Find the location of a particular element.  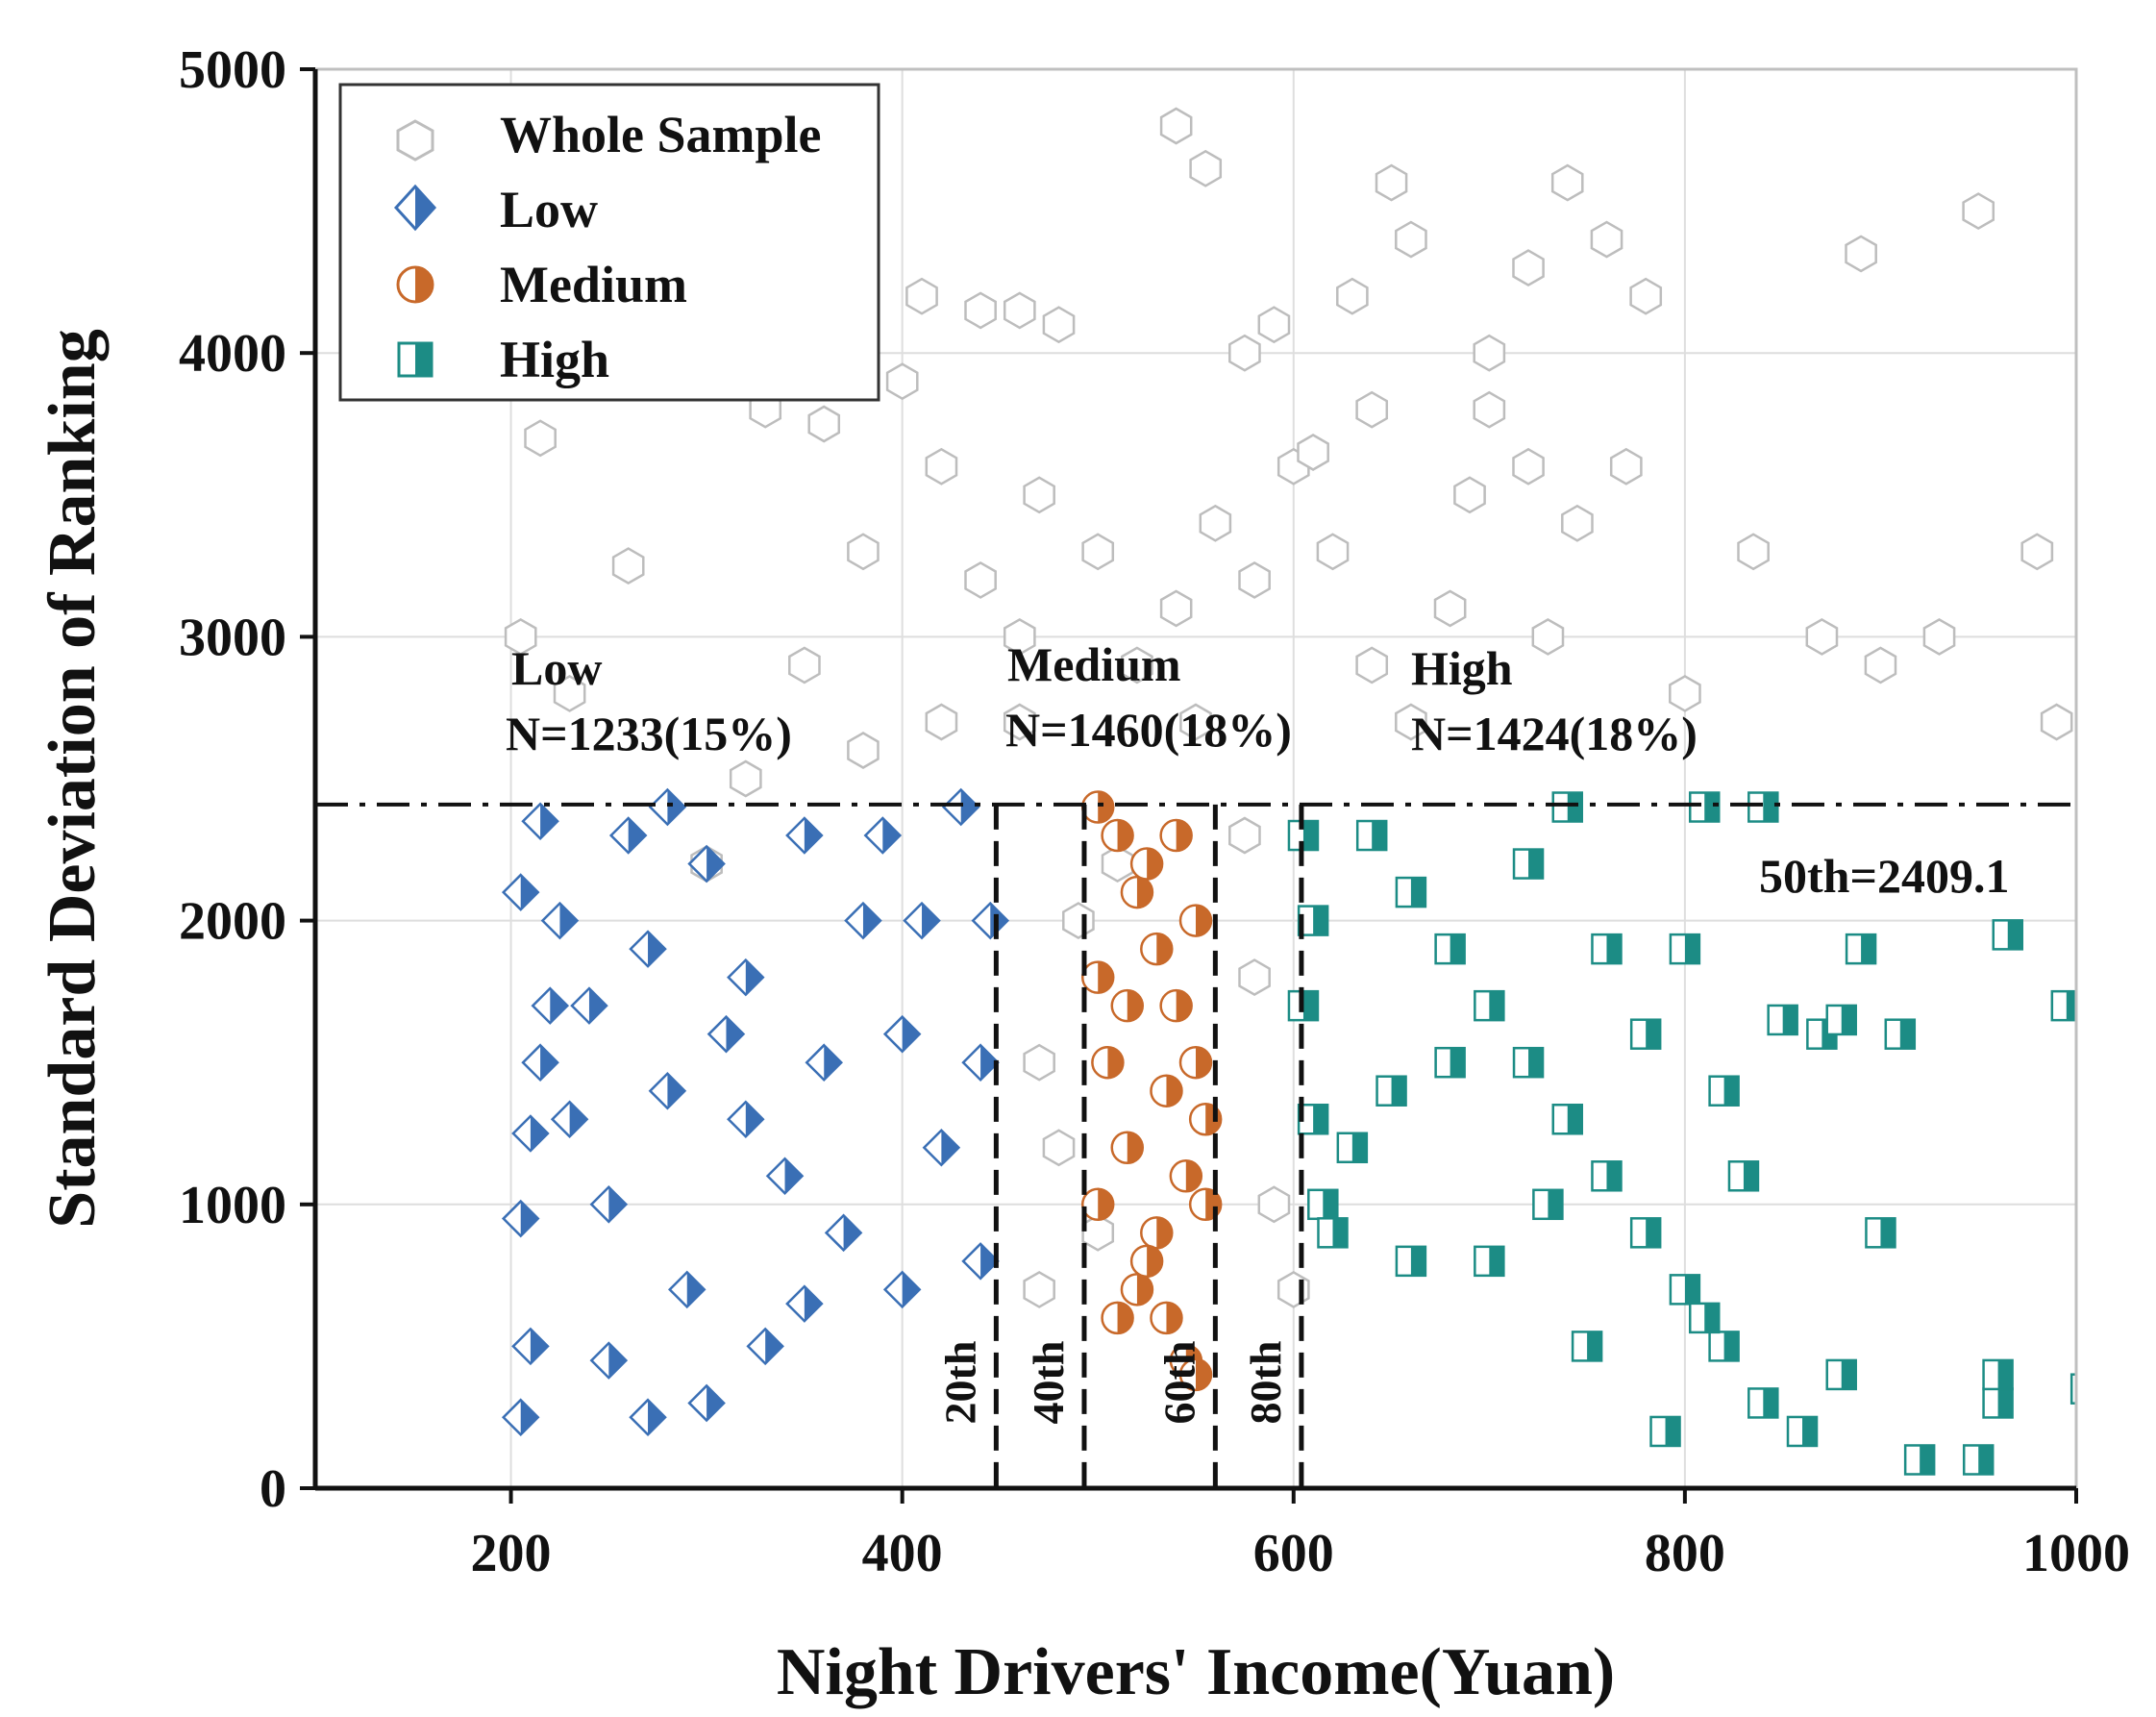

annotation-high-title: High is located at coordinates (1462, 668).